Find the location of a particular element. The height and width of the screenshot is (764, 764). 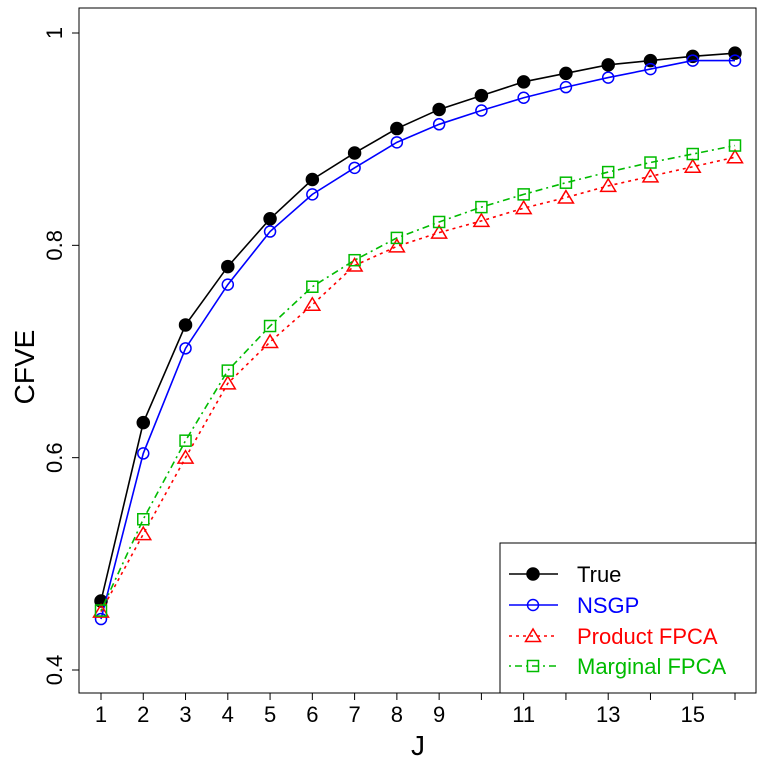

legend-box is located at coordinates (628, 618).